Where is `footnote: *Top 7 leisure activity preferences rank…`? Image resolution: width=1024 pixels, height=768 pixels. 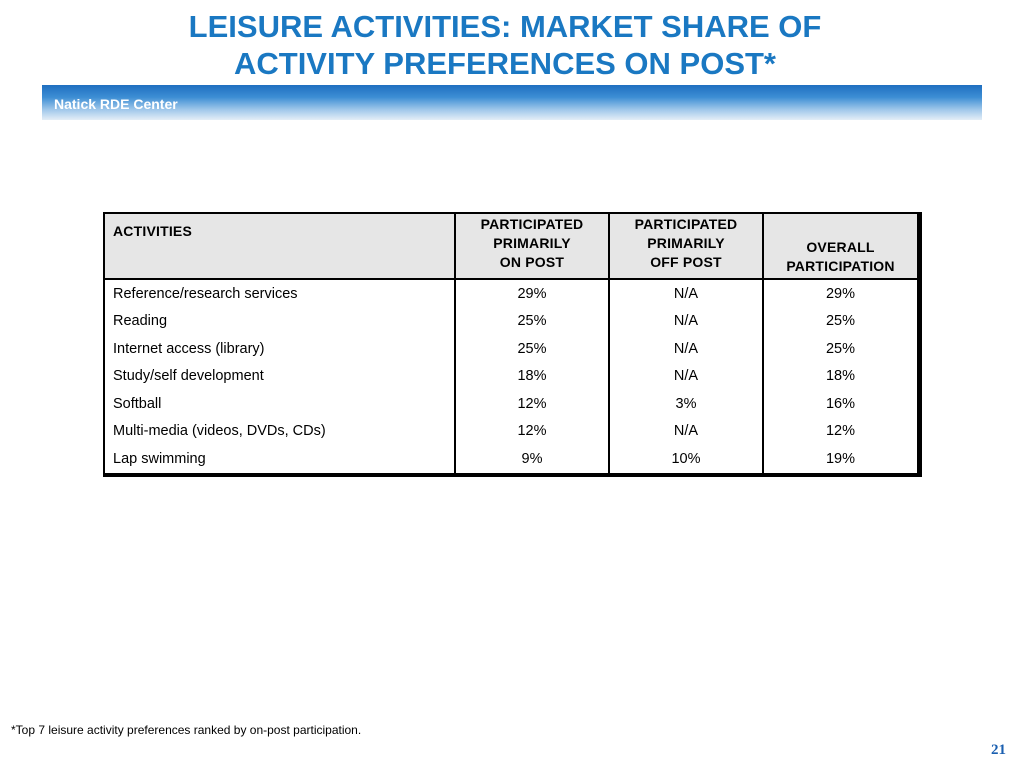 footnote: *Top 7 leisure activity preferences rank… is located at coordinates (186, 730).